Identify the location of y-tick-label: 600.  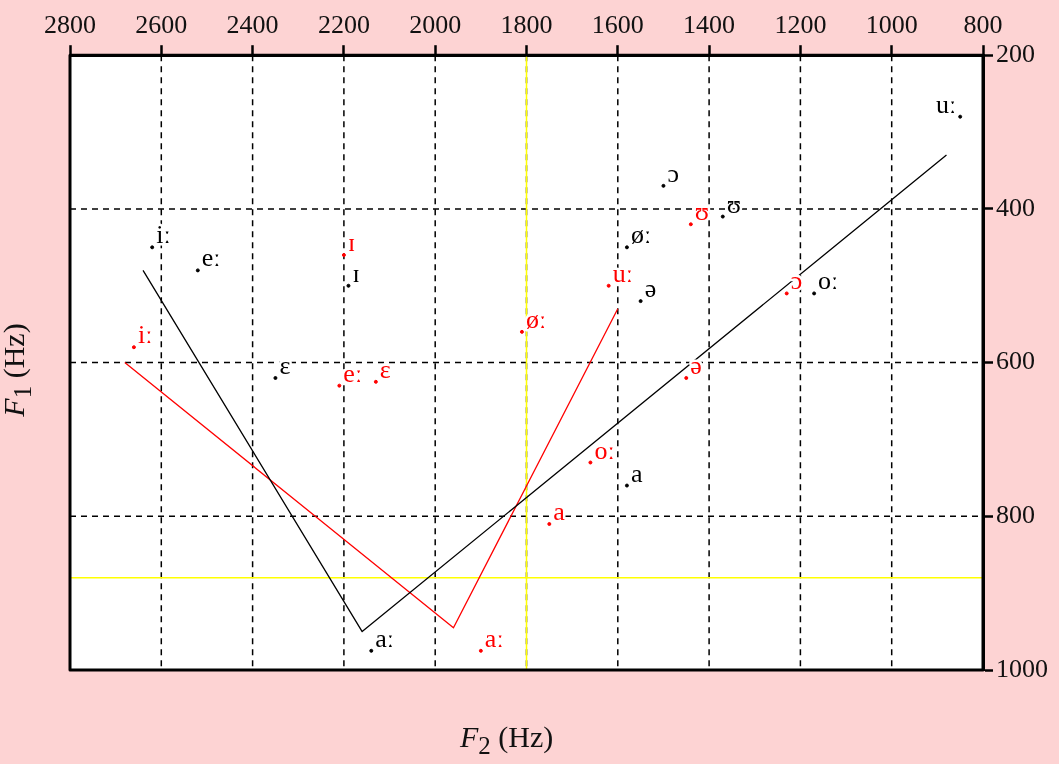
(1015, 361).